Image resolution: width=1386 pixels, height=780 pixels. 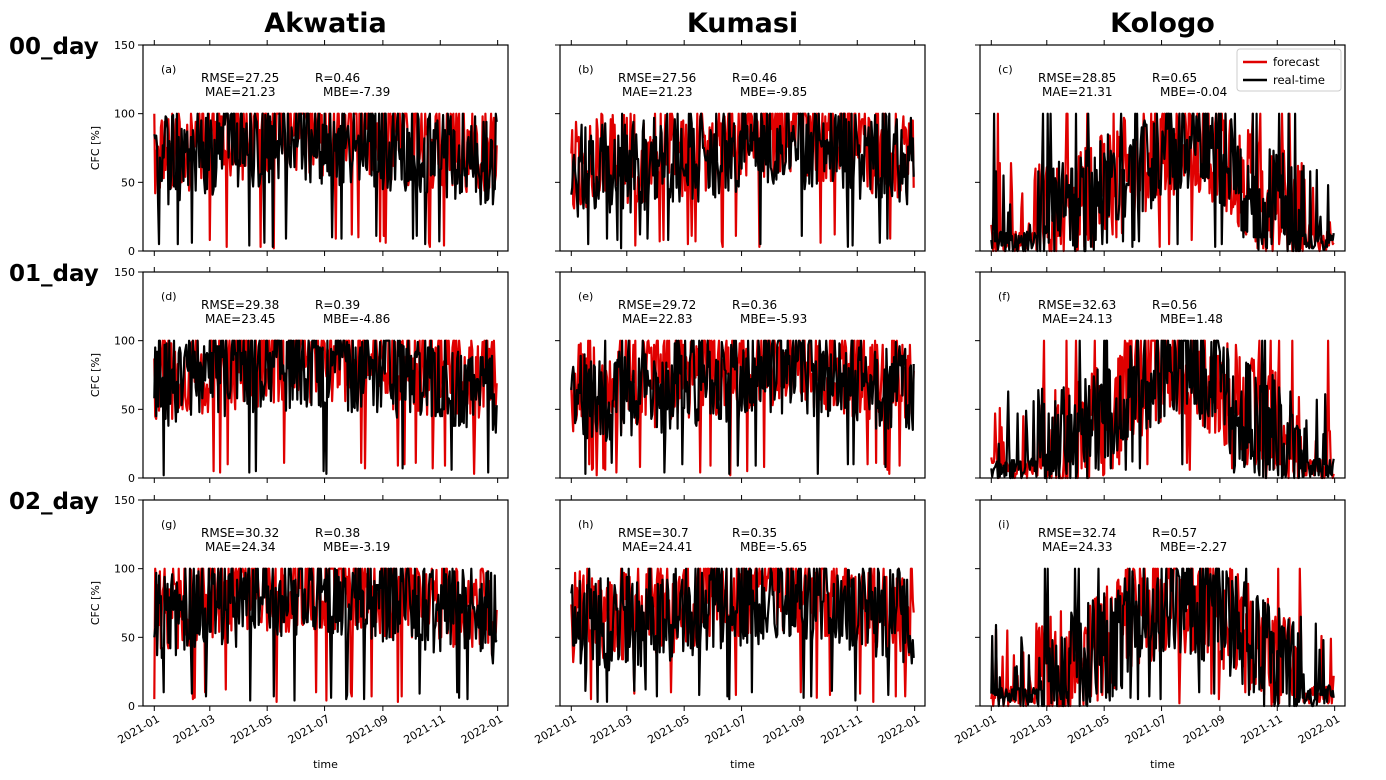 What do you see at coordinates (586, 524) in the screenshot?
I see `panel-letter: (h)` at bounding box center [586, 524].